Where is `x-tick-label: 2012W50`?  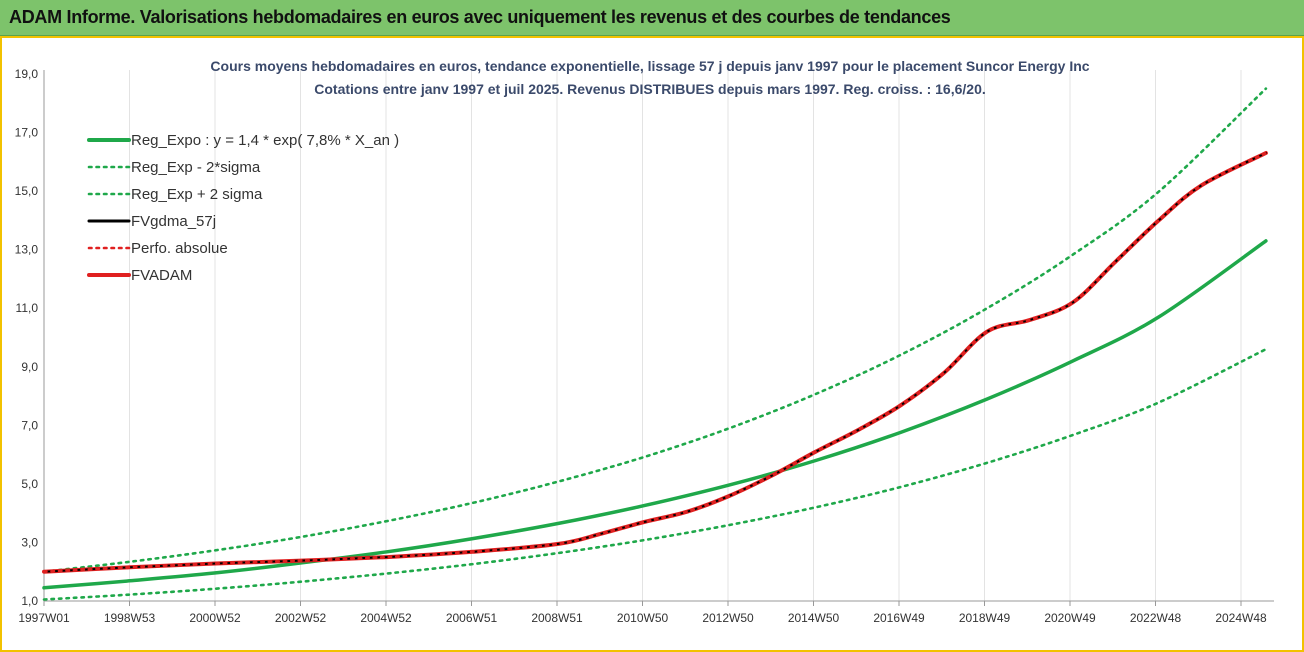 x-tick-label: 2012W50 is located at coordinates (728, 618).